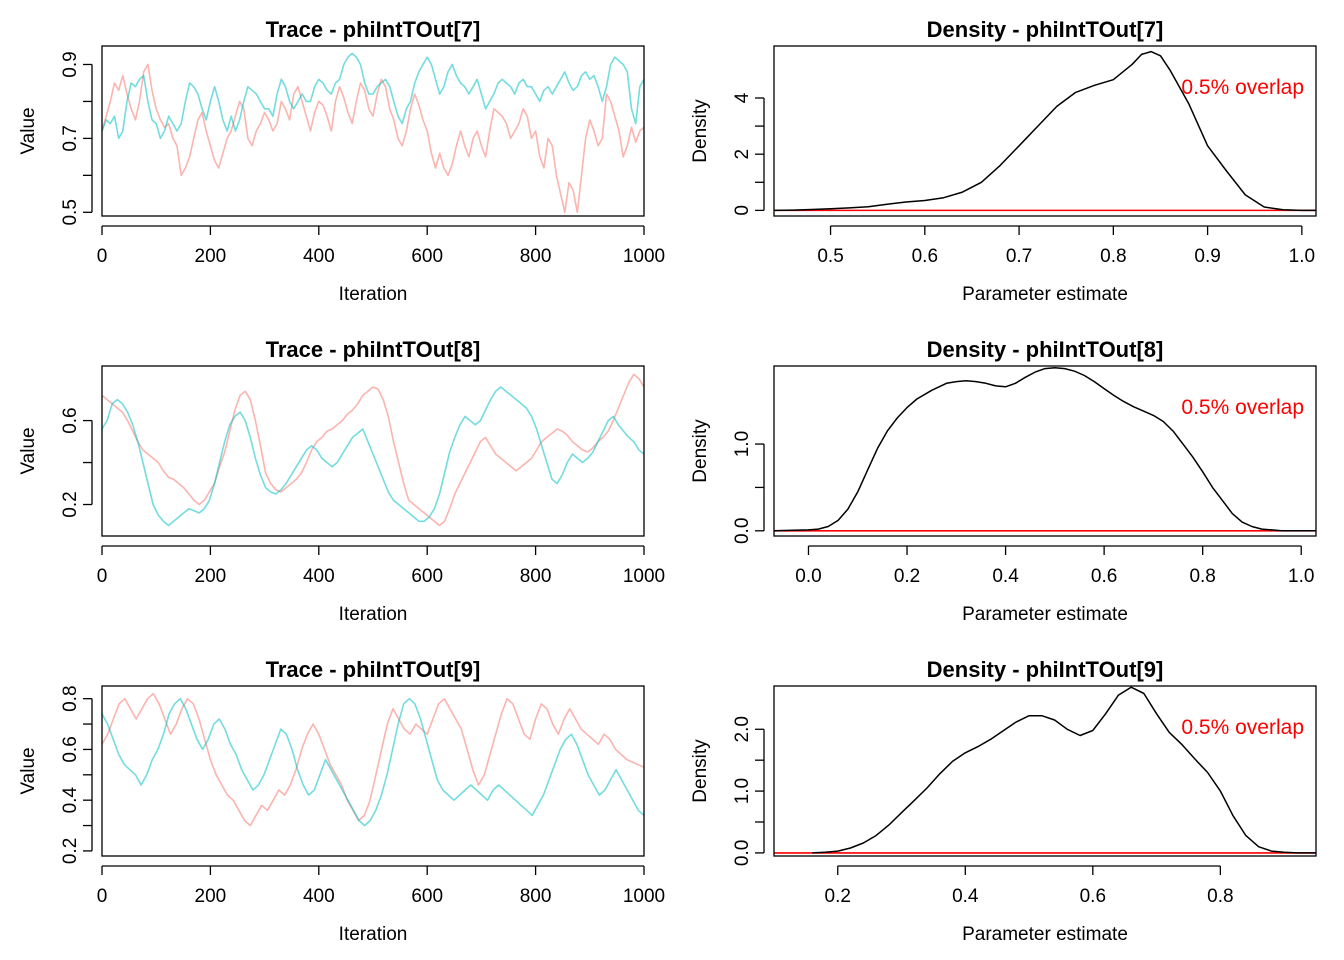 This screenshot has width=1344, height=960. Describe the element at coordinates (70, 212) in the screenshot. I see `y-tick-label: 0.5` at that location.